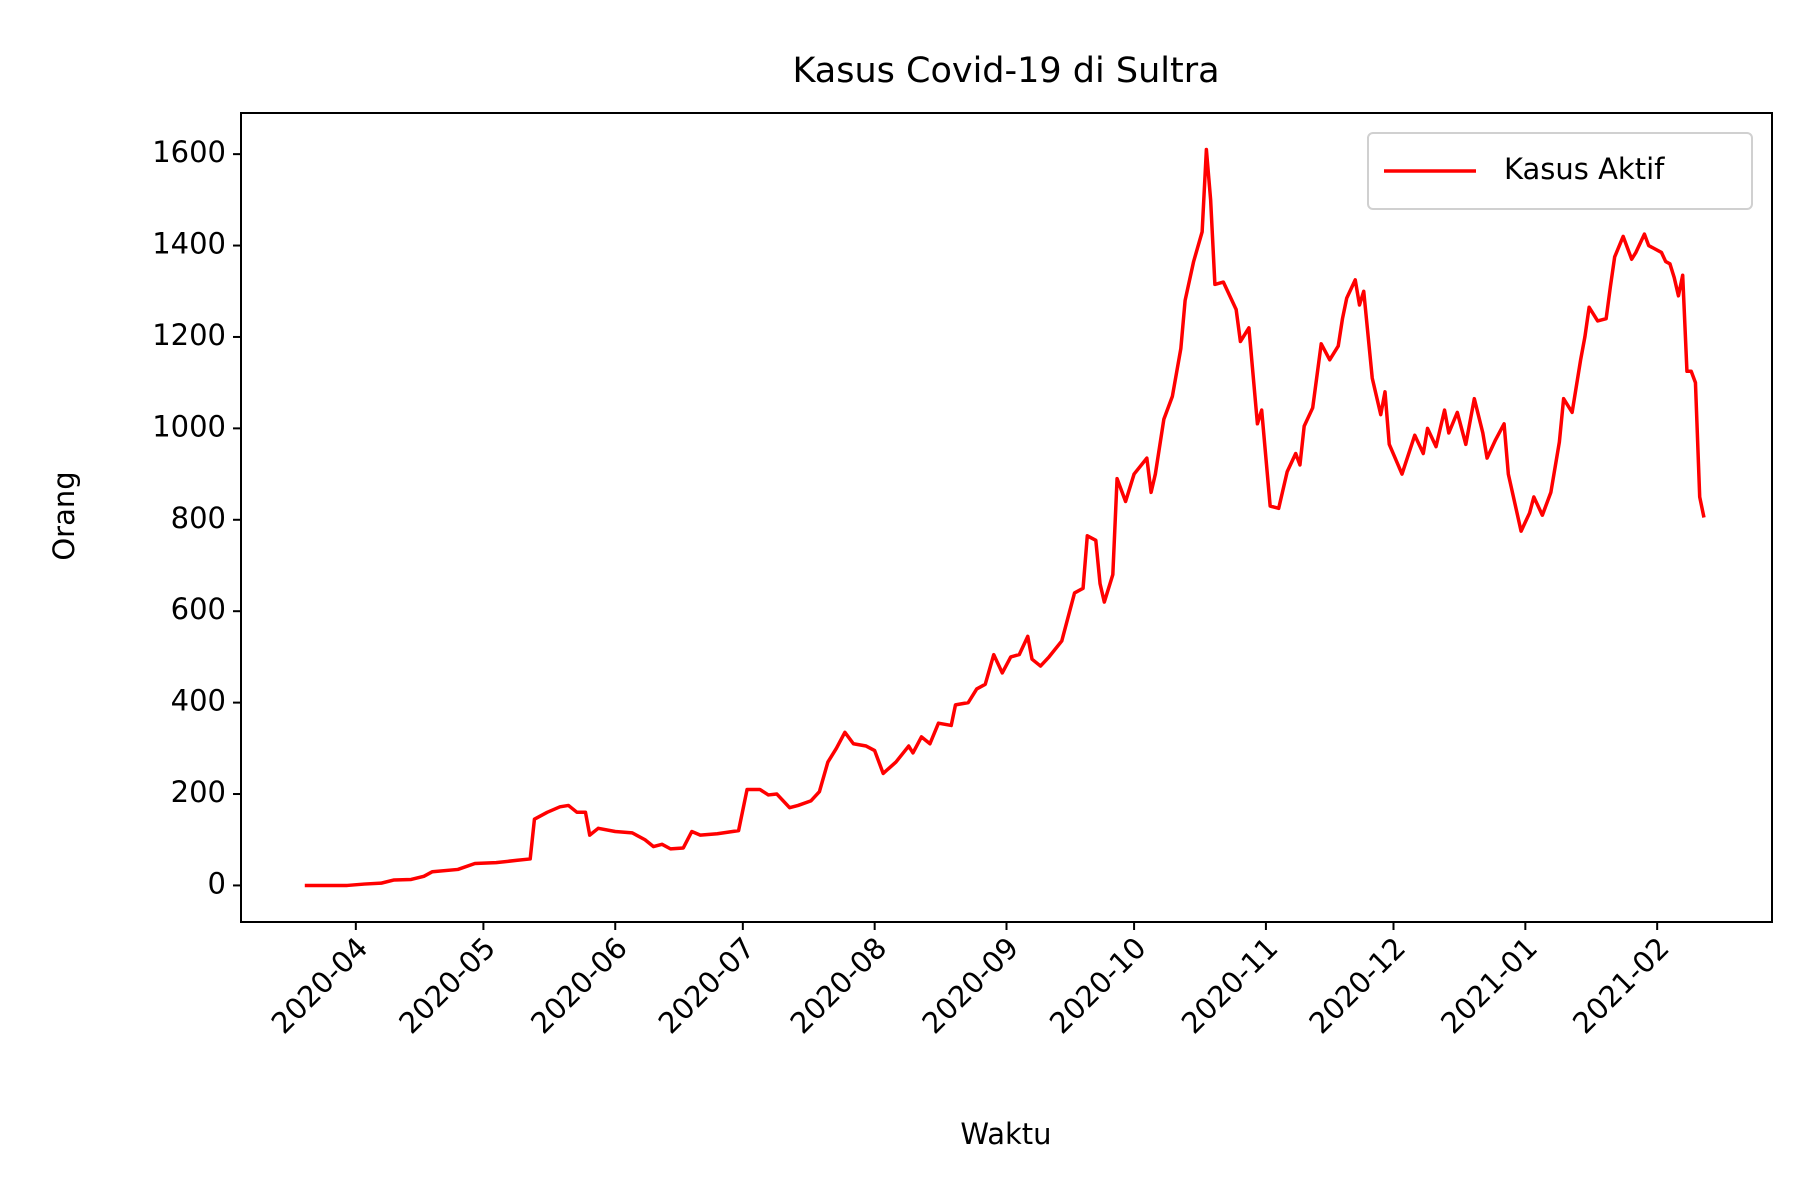 The height and width of the screenshot is (1200, 1800). I want to click on chart-title: Kasus Covid-19 di Sultra, so click(1005, 71).